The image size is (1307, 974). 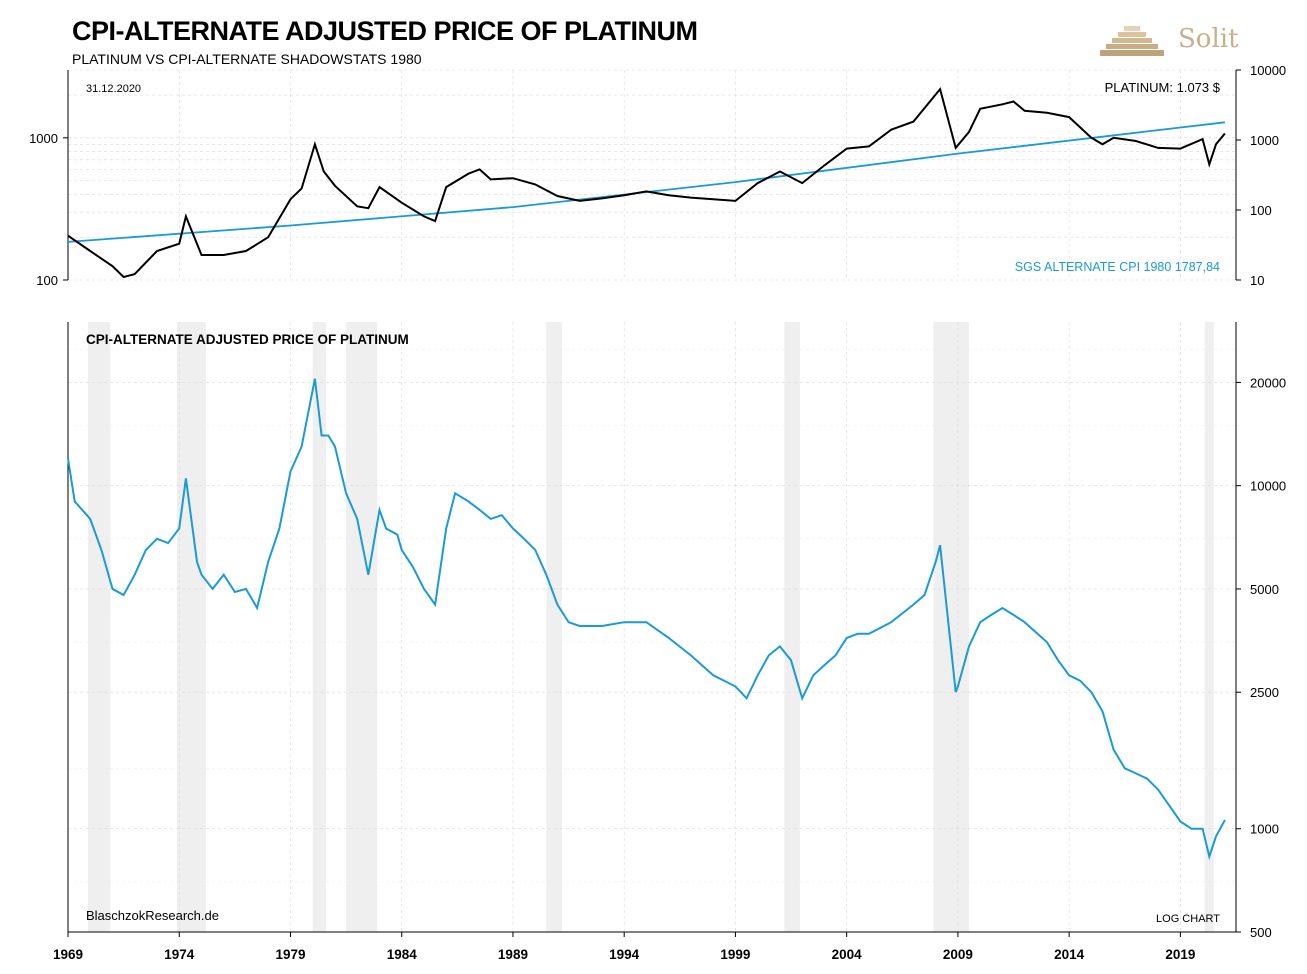 I want to click on x-tick-label: 1984, so click(x=402, y=954).